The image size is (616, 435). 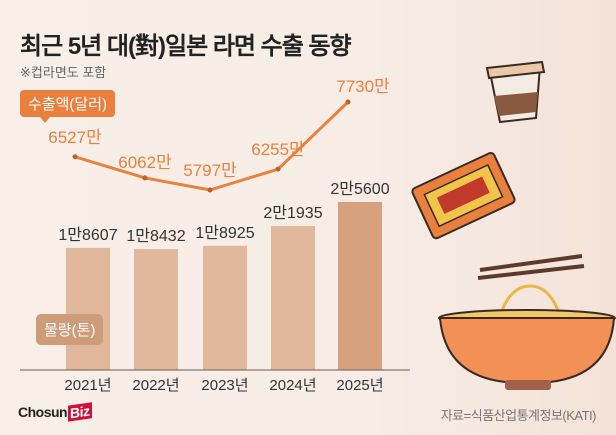 I want to click on bar-value-label: 1만8607, so click(x=87, y=235).